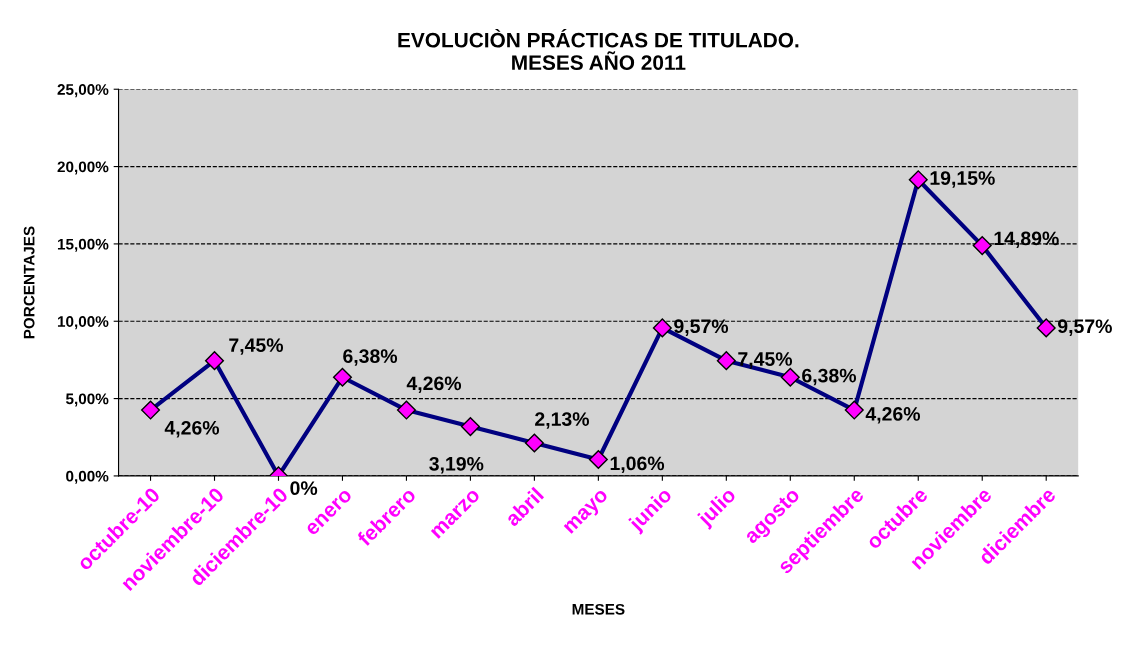 This screenshot has width=1129, height=661. What do you see at coordinates (83, 91) in the screenshot?
I see `y-tick-label: 25,00%` at bounding box center [83, 91].